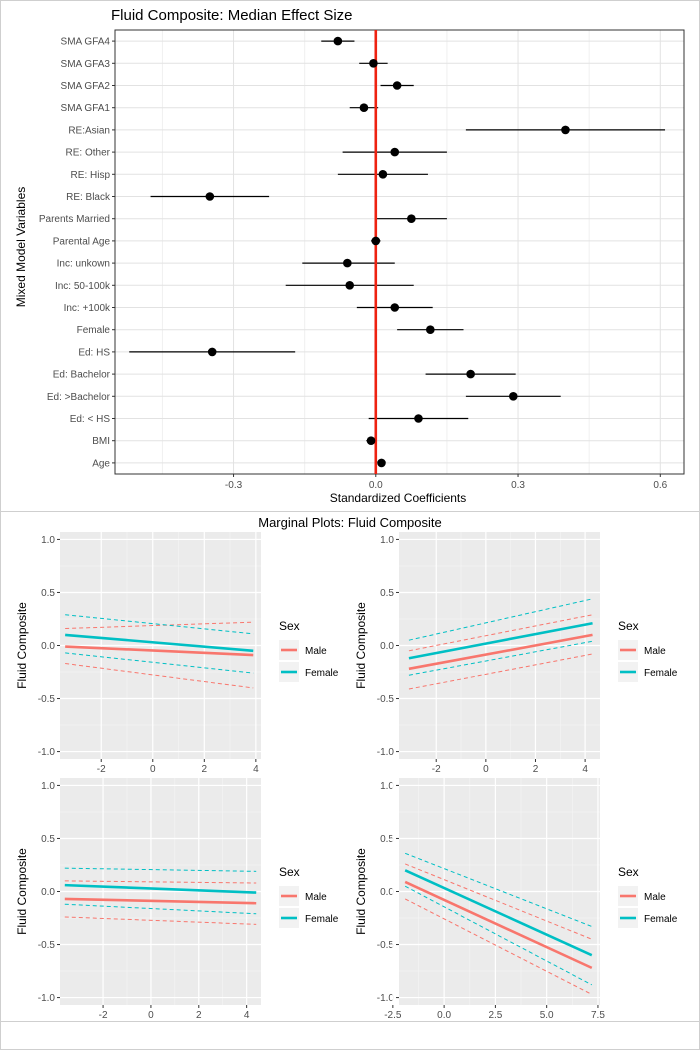  What do you see at coordinates (660, 485) in the screenshot?
I see `forest-x-tick-label: 0.6` at bounding box center [660, 485].